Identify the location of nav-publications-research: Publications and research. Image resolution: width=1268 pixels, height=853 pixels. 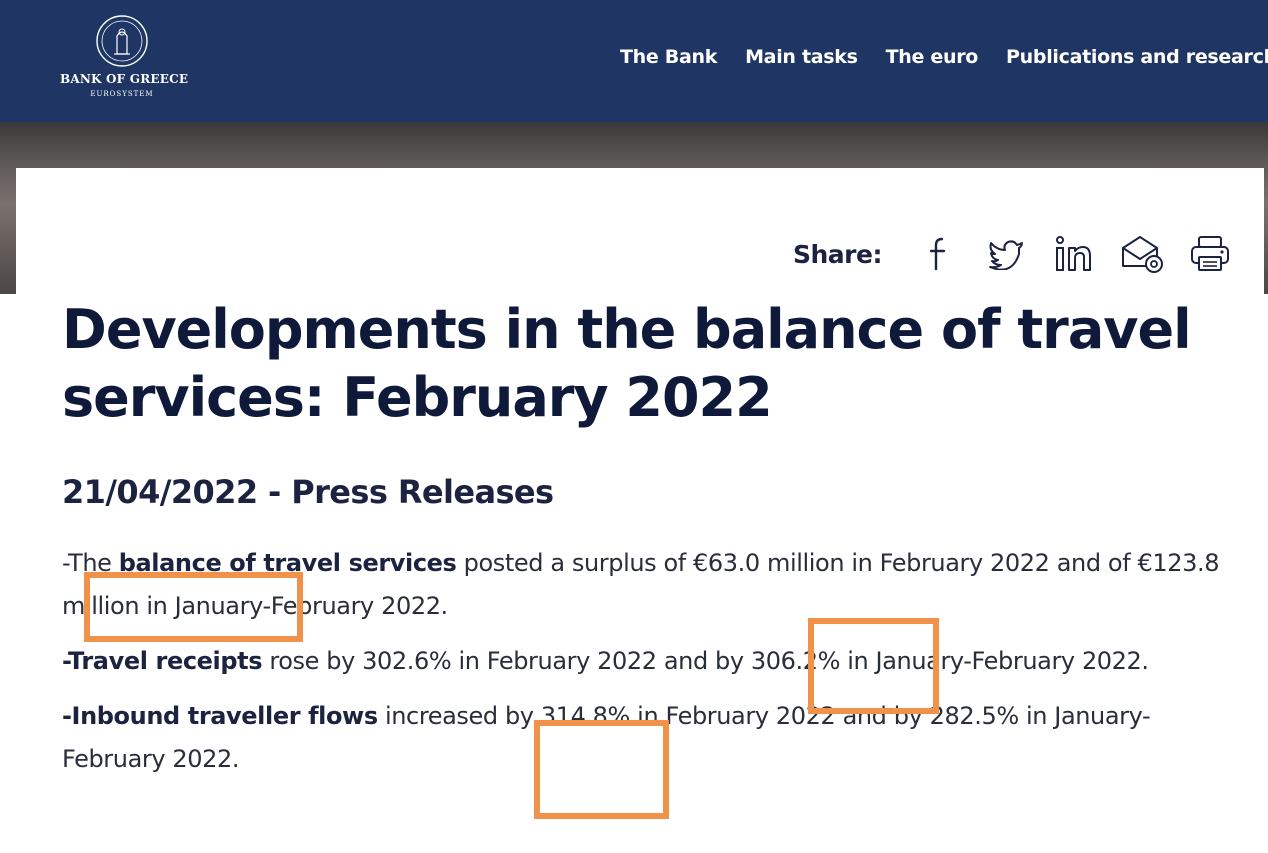
(1137, 57).